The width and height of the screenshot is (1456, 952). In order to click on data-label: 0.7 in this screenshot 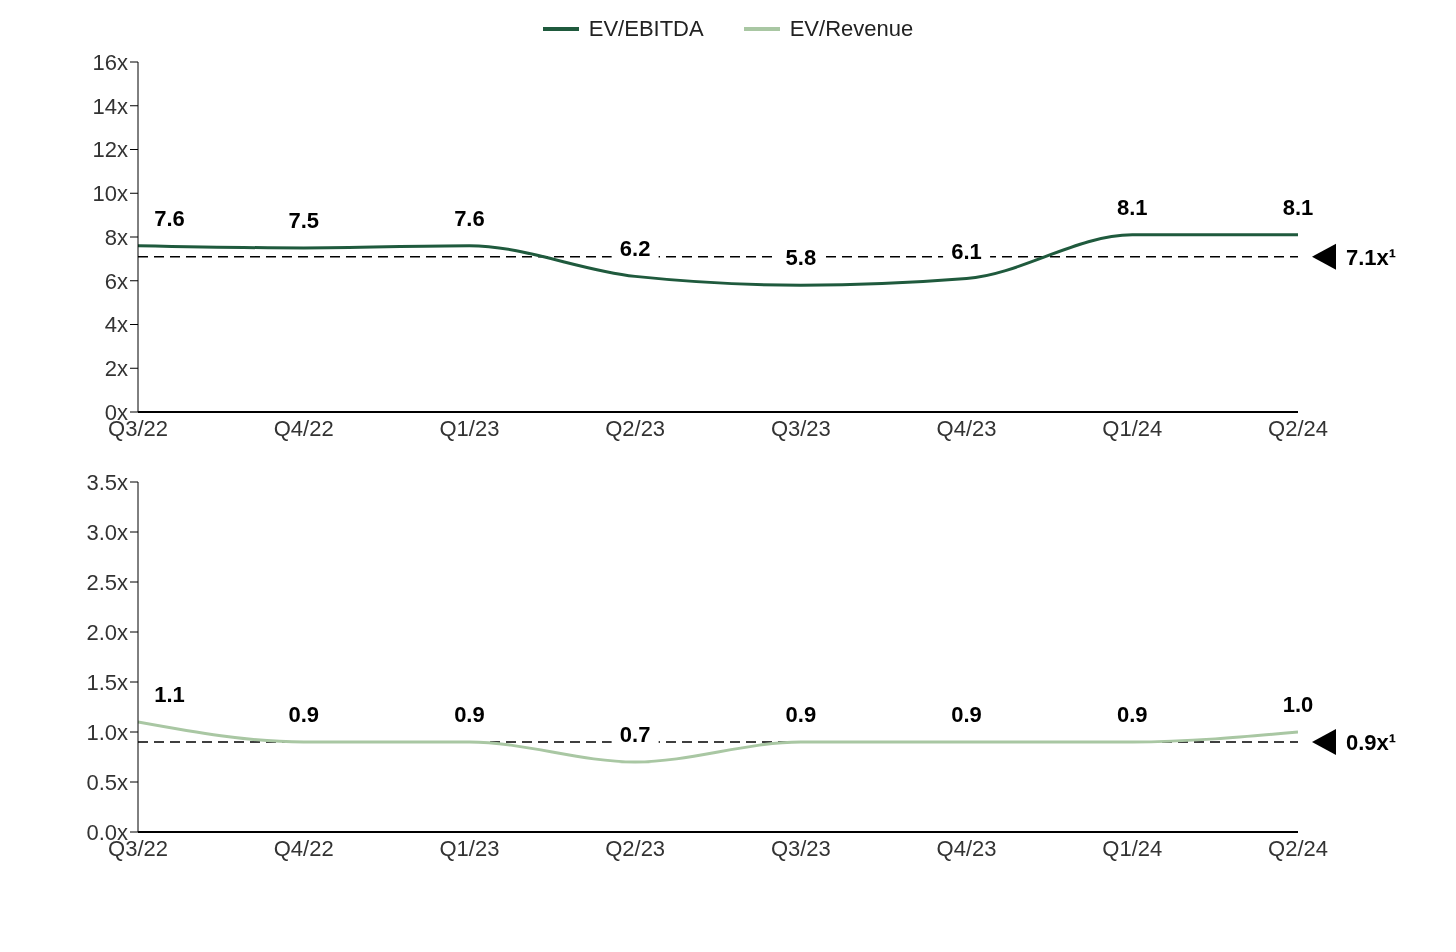, I will do `click(635, 734)`.